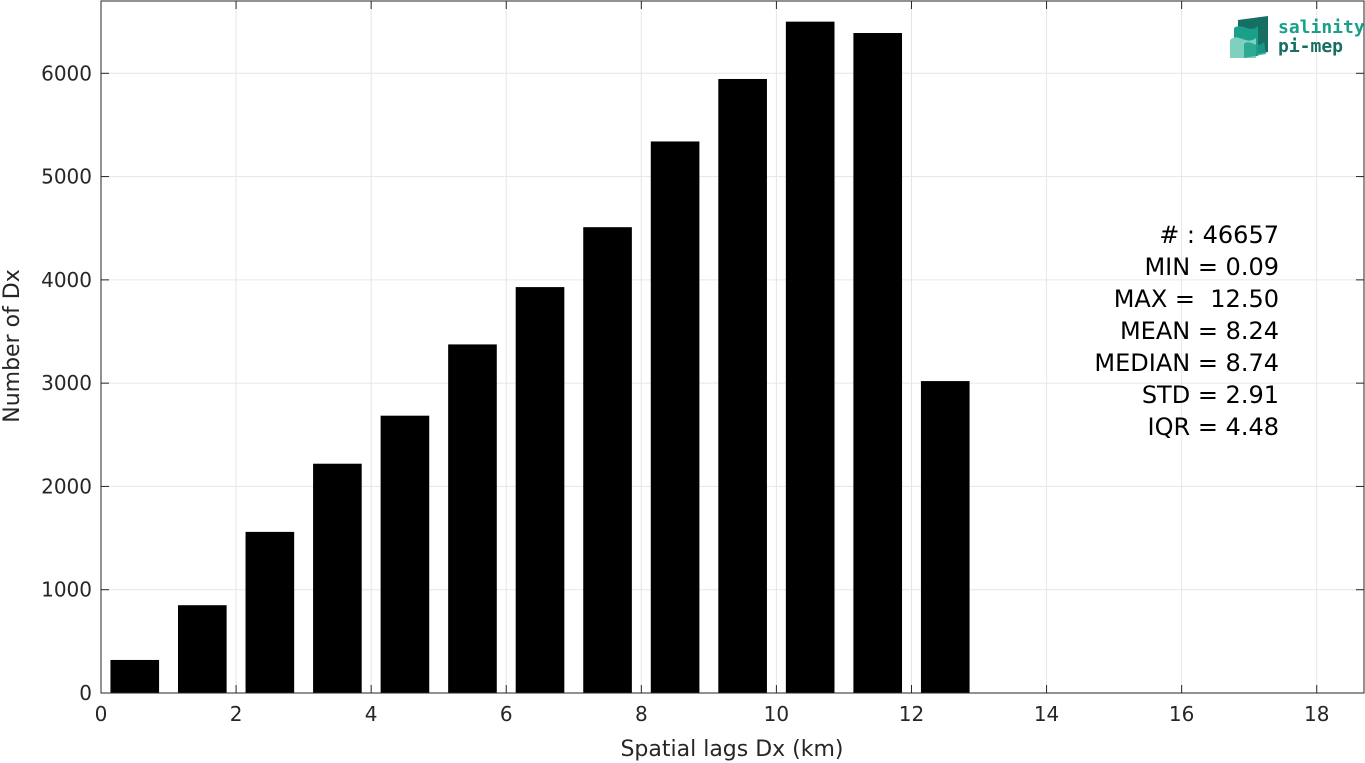  What do you see at coordinates (1210, 395) in the screenshot?
I see `stat-line: STD = 2.91` at bounding box center [1210, 395].